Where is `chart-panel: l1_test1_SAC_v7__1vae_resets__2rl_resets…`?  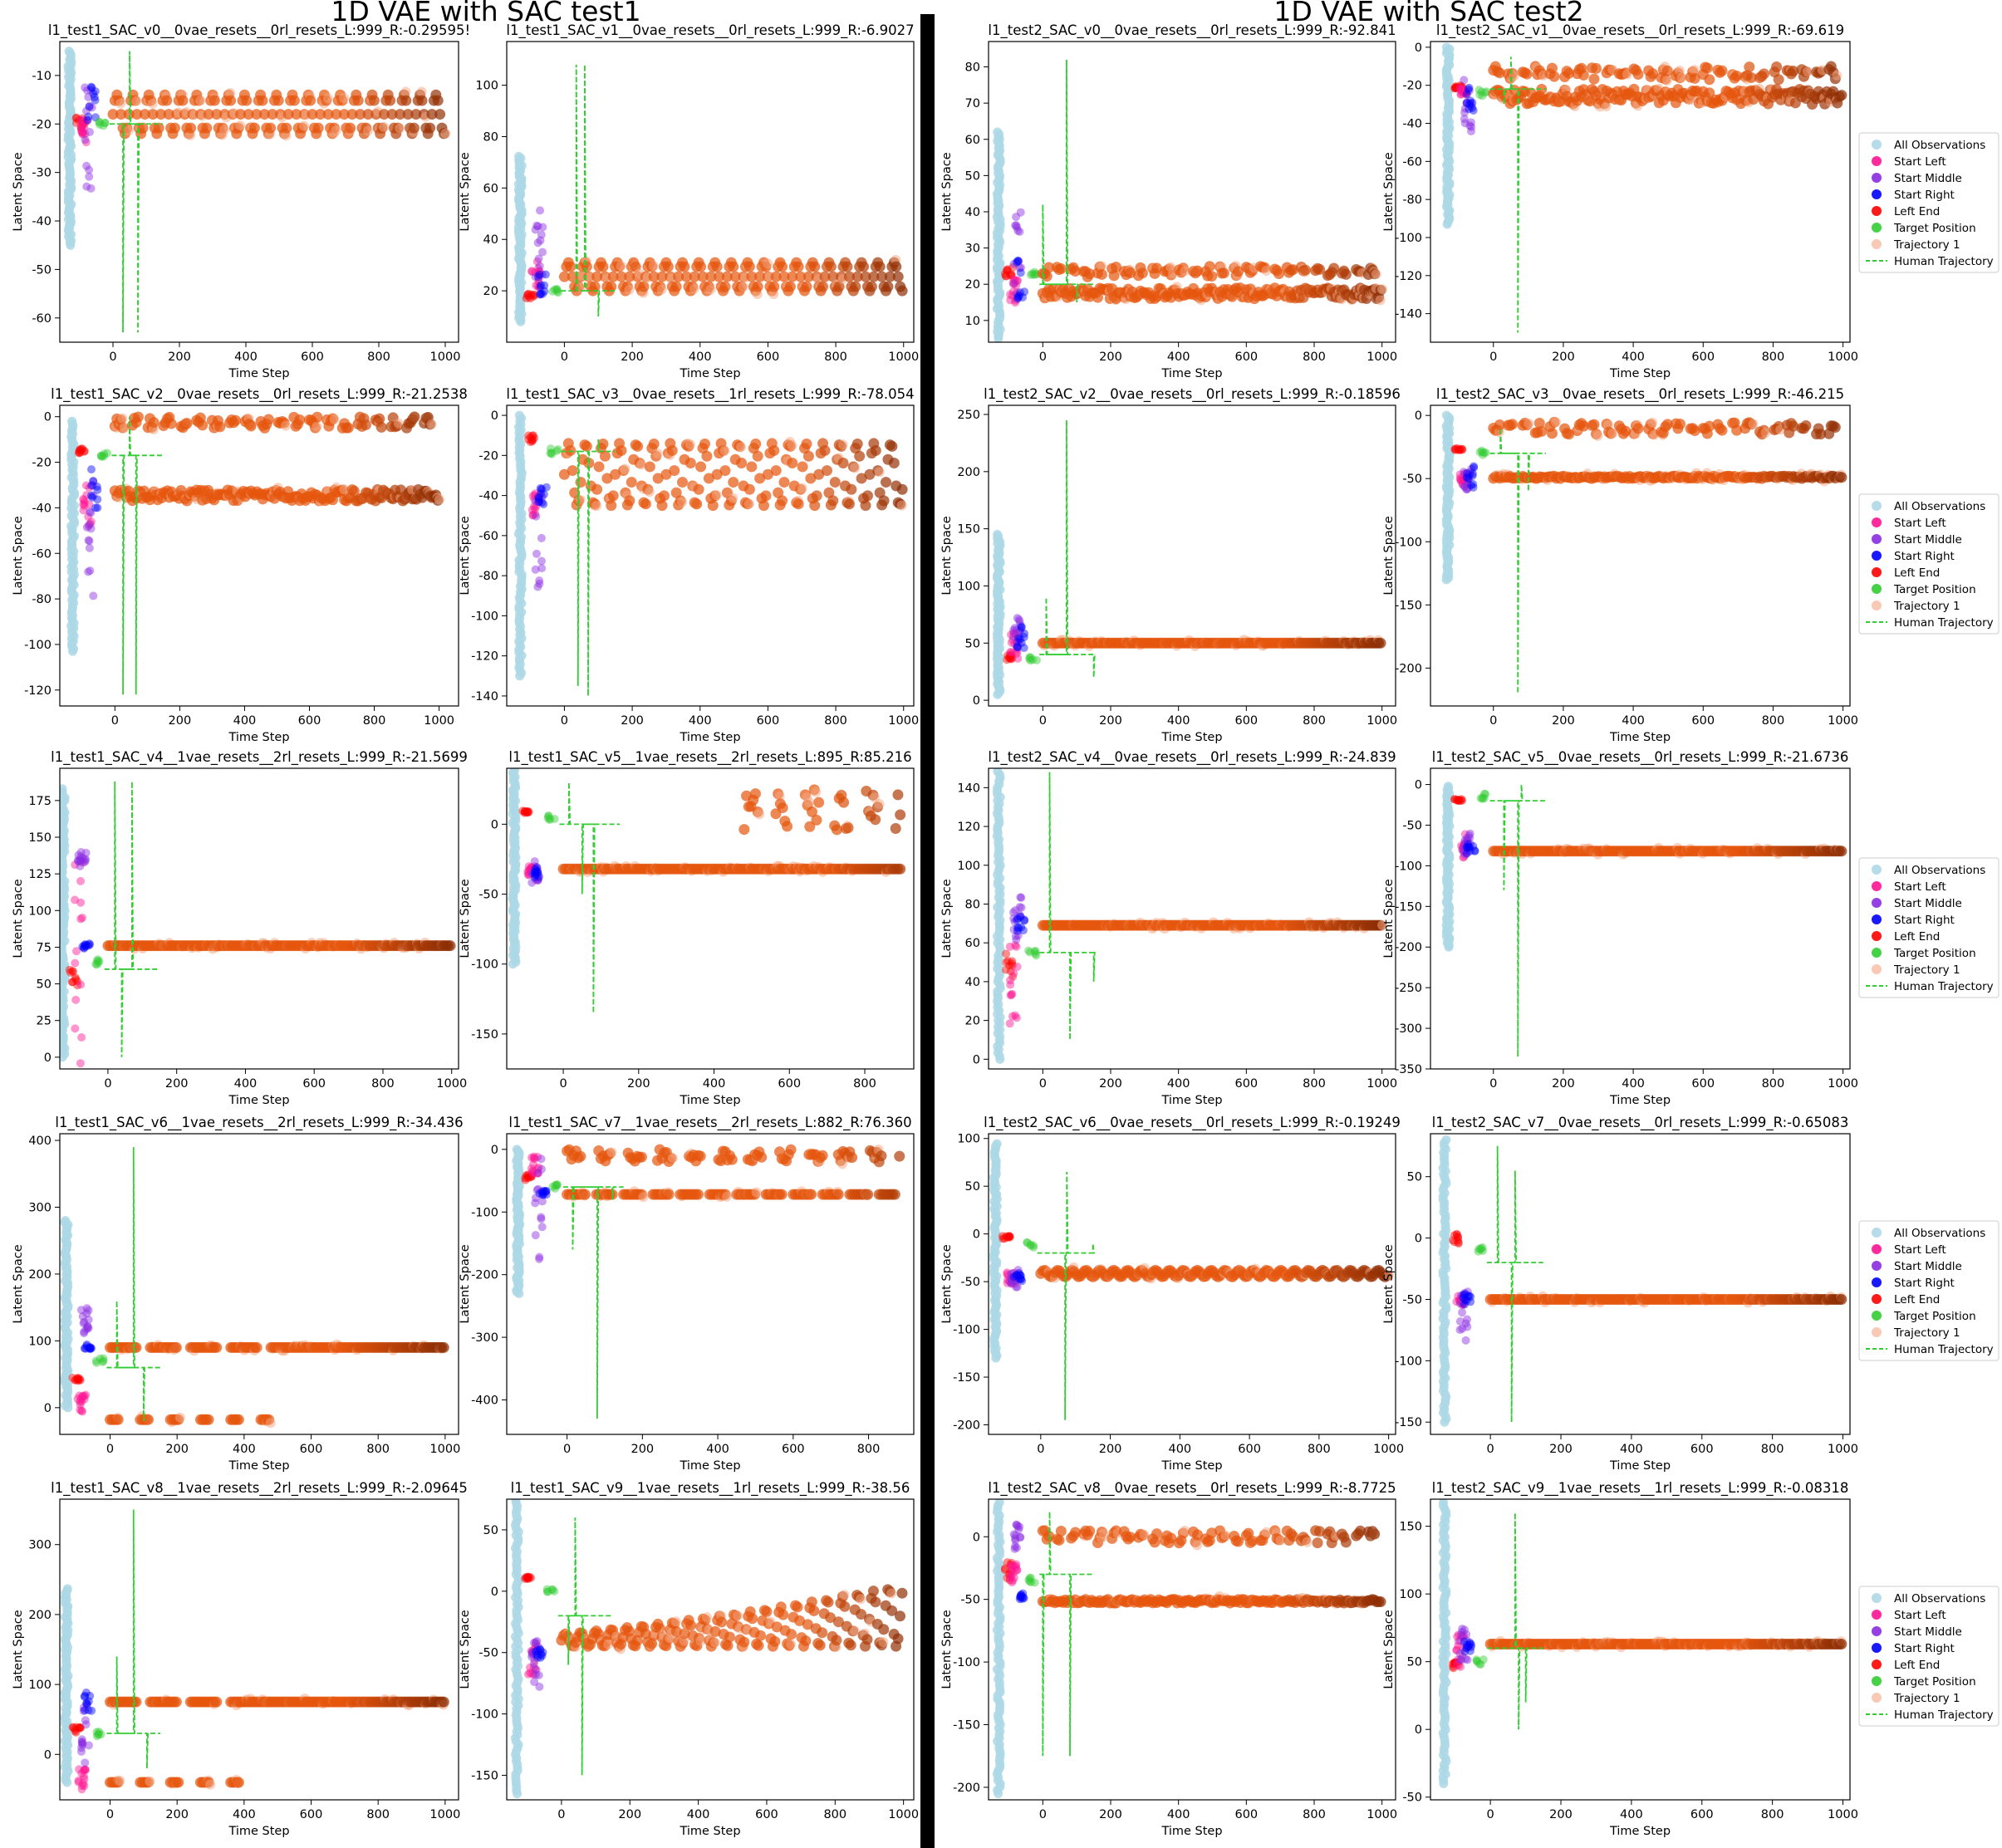 chart-panel: l1_test1_SAC_v7__1vae_resets__2rl_resets… is located at coordinates (687, 1294).